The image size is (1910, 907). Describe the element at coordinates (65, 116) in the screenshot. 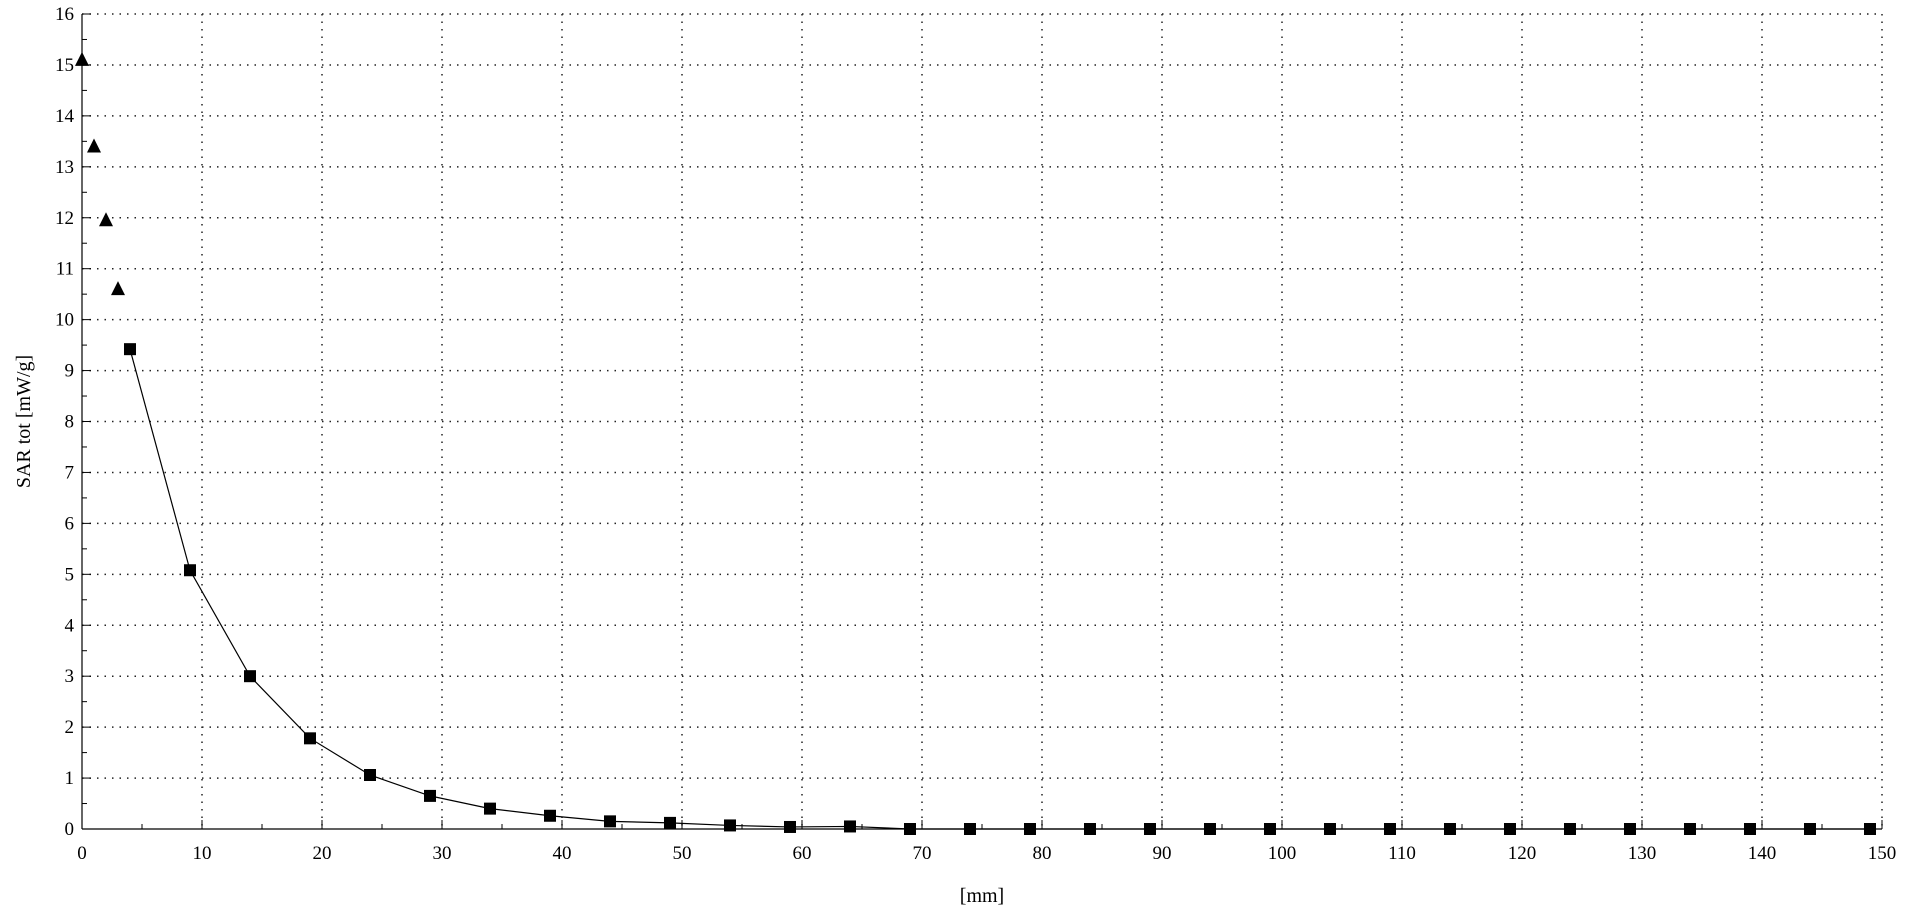

I see `y-tick-label: 14` at that location.